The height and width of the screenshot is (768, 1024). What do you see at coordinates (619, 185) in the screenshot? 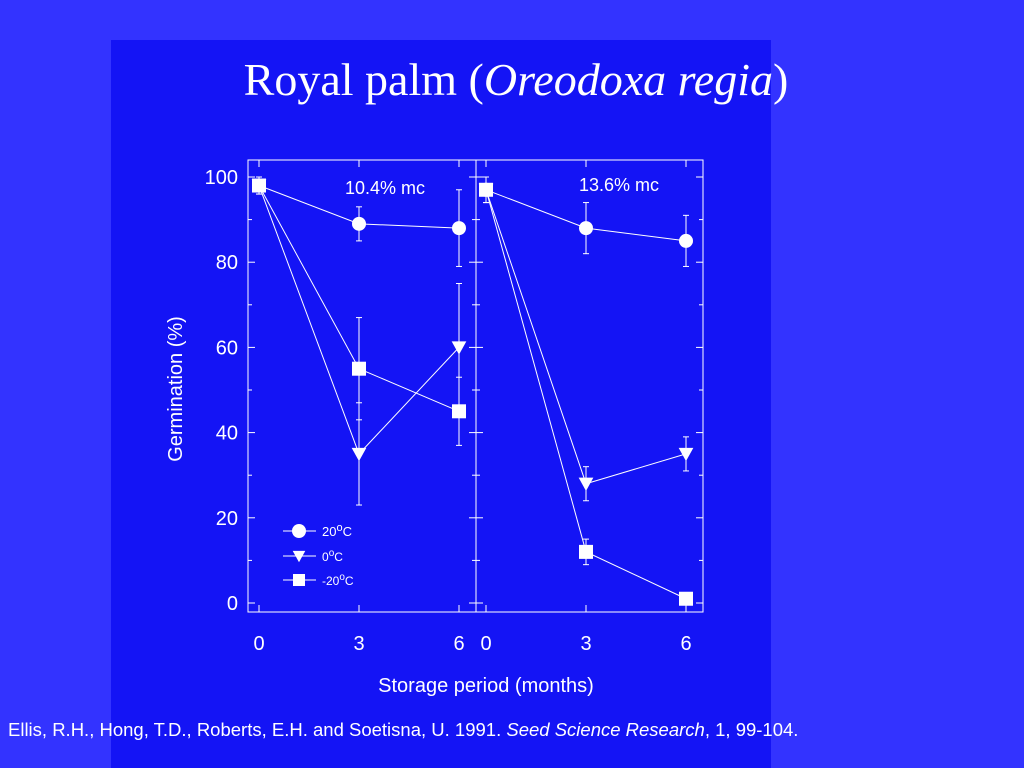
I see `panel-label-2: 13.6% mc` at bounding box center [619, 185].